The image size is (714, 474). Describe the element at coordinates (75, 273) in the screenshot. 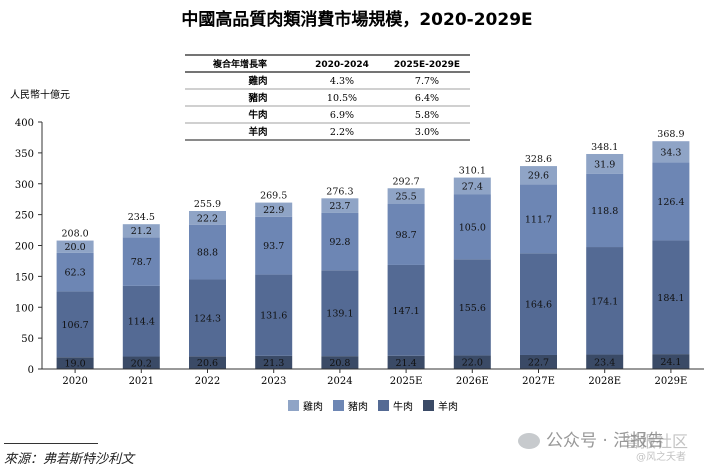

I see `data-label: 62.3` at that location.